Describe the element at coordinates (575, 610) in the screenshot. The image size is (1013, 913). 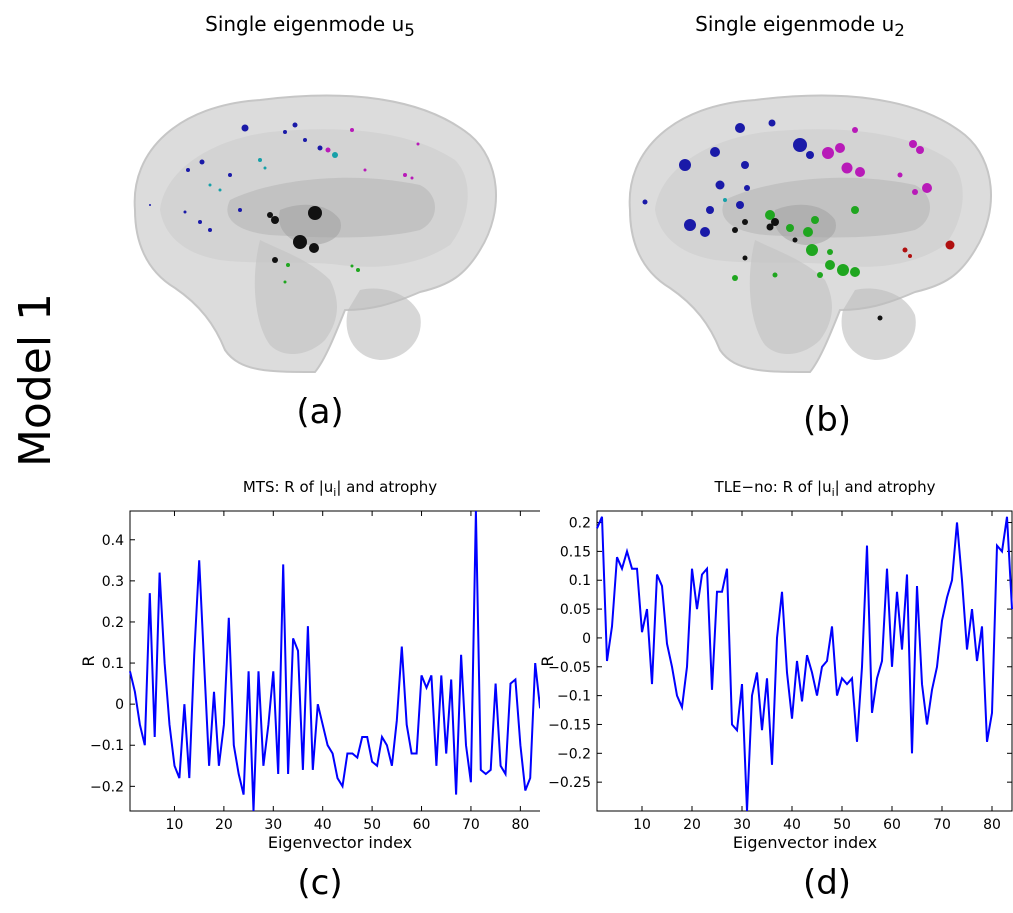
I see `chart-d-y-tick-label: 0.05` at that location.